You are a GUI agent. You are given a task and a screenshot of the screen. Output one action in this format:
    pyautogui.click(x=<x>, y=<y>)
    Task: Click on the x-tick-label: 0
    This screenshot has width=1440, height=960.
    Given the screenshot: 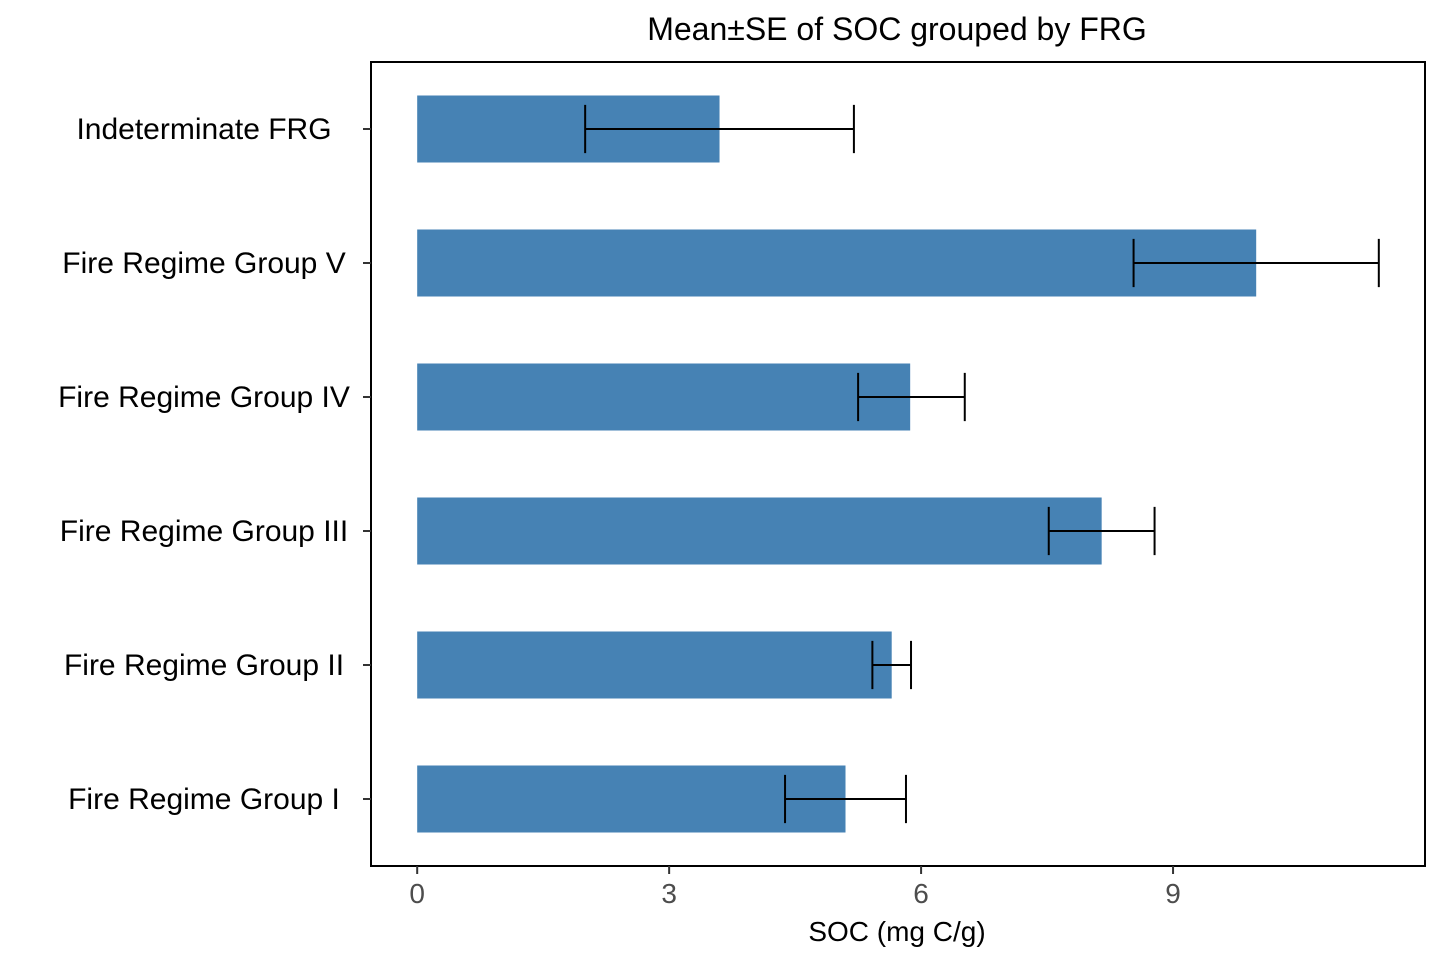 What is the action you would take?
    pyautogui.click(x=417, y=893)
    